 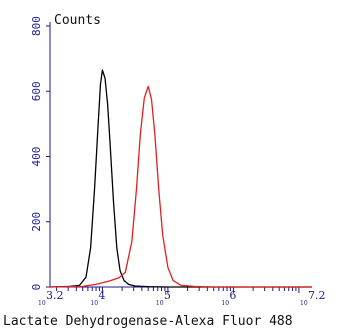 I want to click on y-tick-label: 200, so click(x=36, y=222).